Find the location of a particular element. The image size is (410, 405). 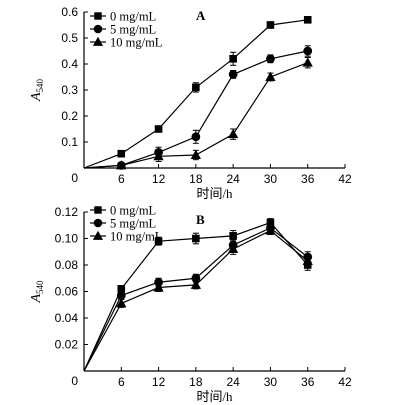

y-tick-label: 0.3 is located at coordinates (69, 90).